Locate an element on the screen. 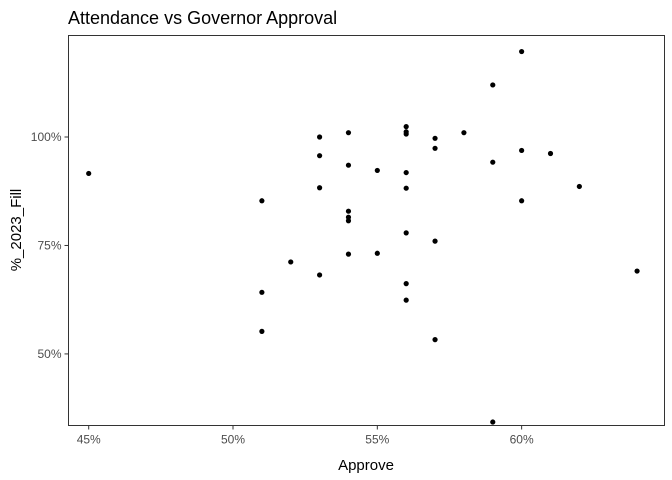  x-tick-label: 60% is located at coordinates (522, 440).